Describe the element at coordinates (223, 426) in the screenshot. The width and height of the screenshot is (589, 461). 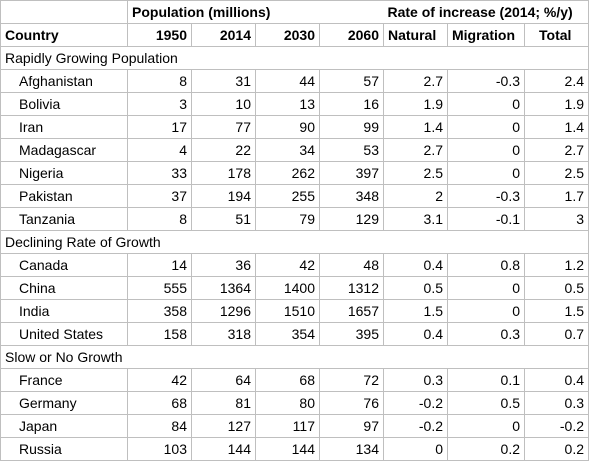
I see `cell-2014: 127` at that location.